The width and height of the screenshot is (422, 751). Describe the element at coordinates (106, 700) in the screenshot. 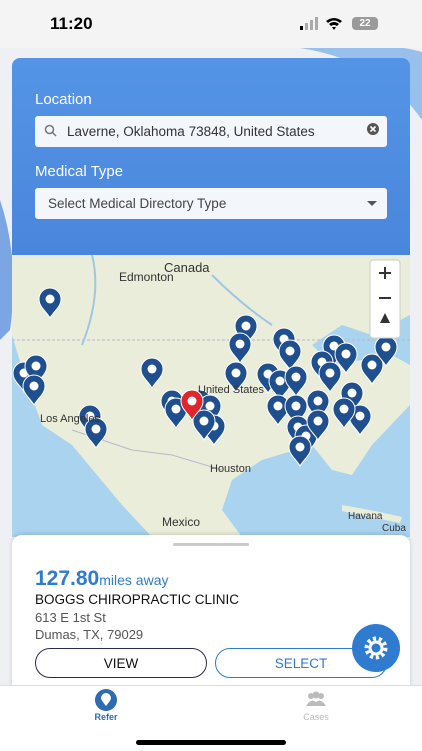

I see `refer-icon` at that location.